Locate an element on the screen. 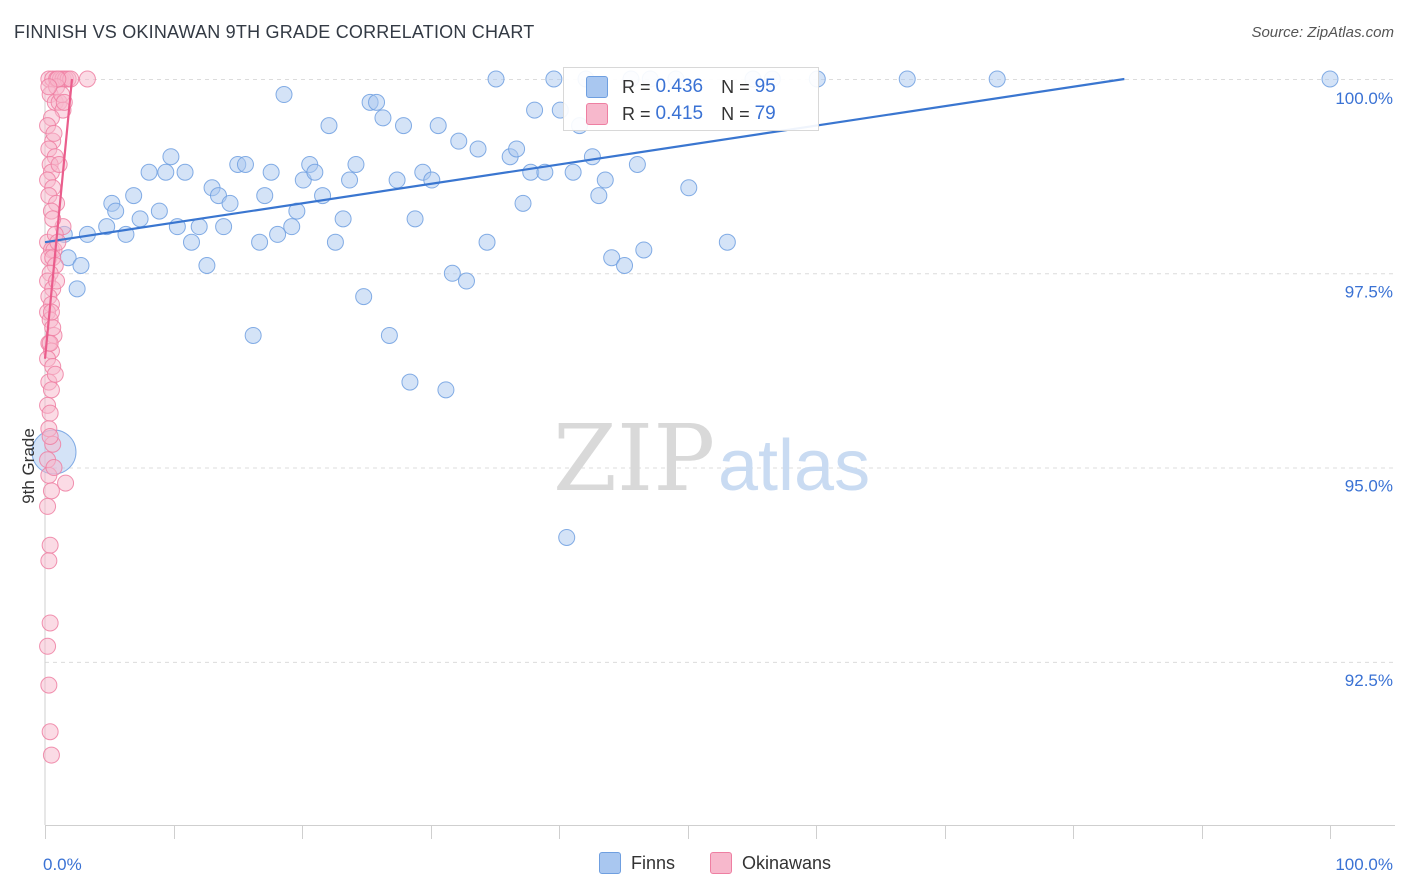 The height and width of the screenshot is (892, 1406). legend-row-finns: R = 0.436 N = 95 is located at coordinates (681, 87).